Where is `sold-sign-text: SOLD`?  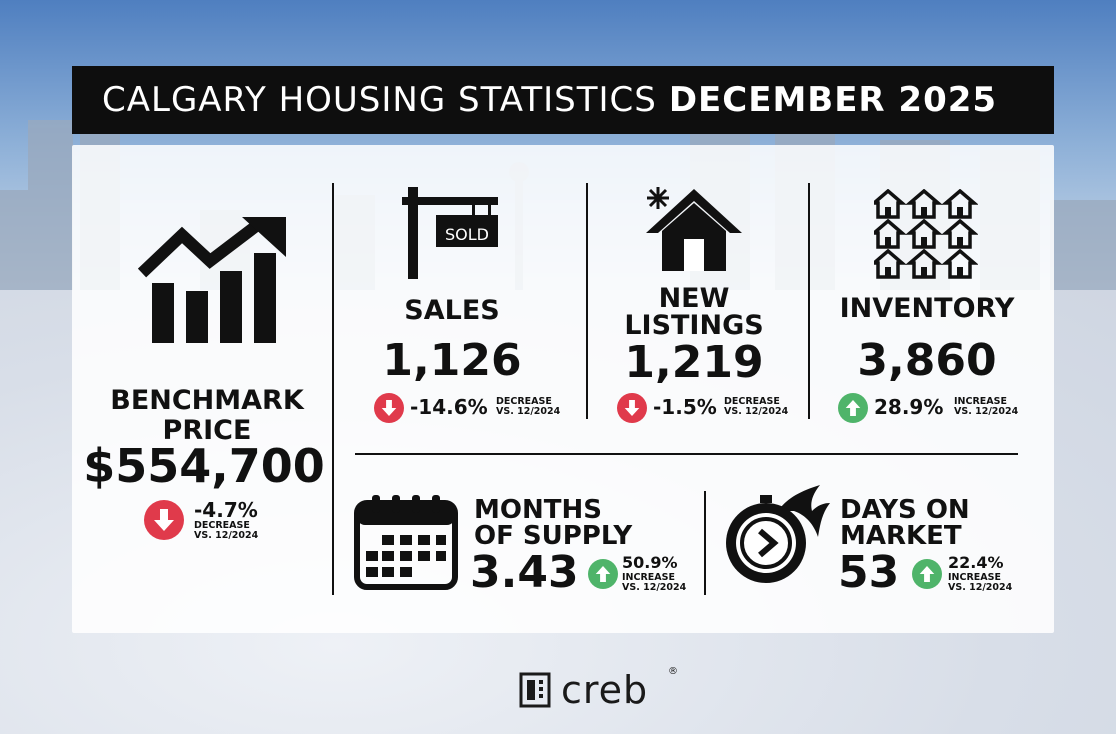
sold-sign-text: SOLD is located at coordinates (467, 234).